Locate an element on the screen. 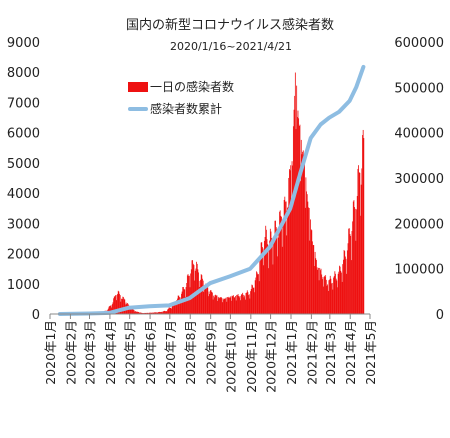 The height and width of the screenshot is (438, 450). legend-swatch-bar is located at coordinates (138, 86).